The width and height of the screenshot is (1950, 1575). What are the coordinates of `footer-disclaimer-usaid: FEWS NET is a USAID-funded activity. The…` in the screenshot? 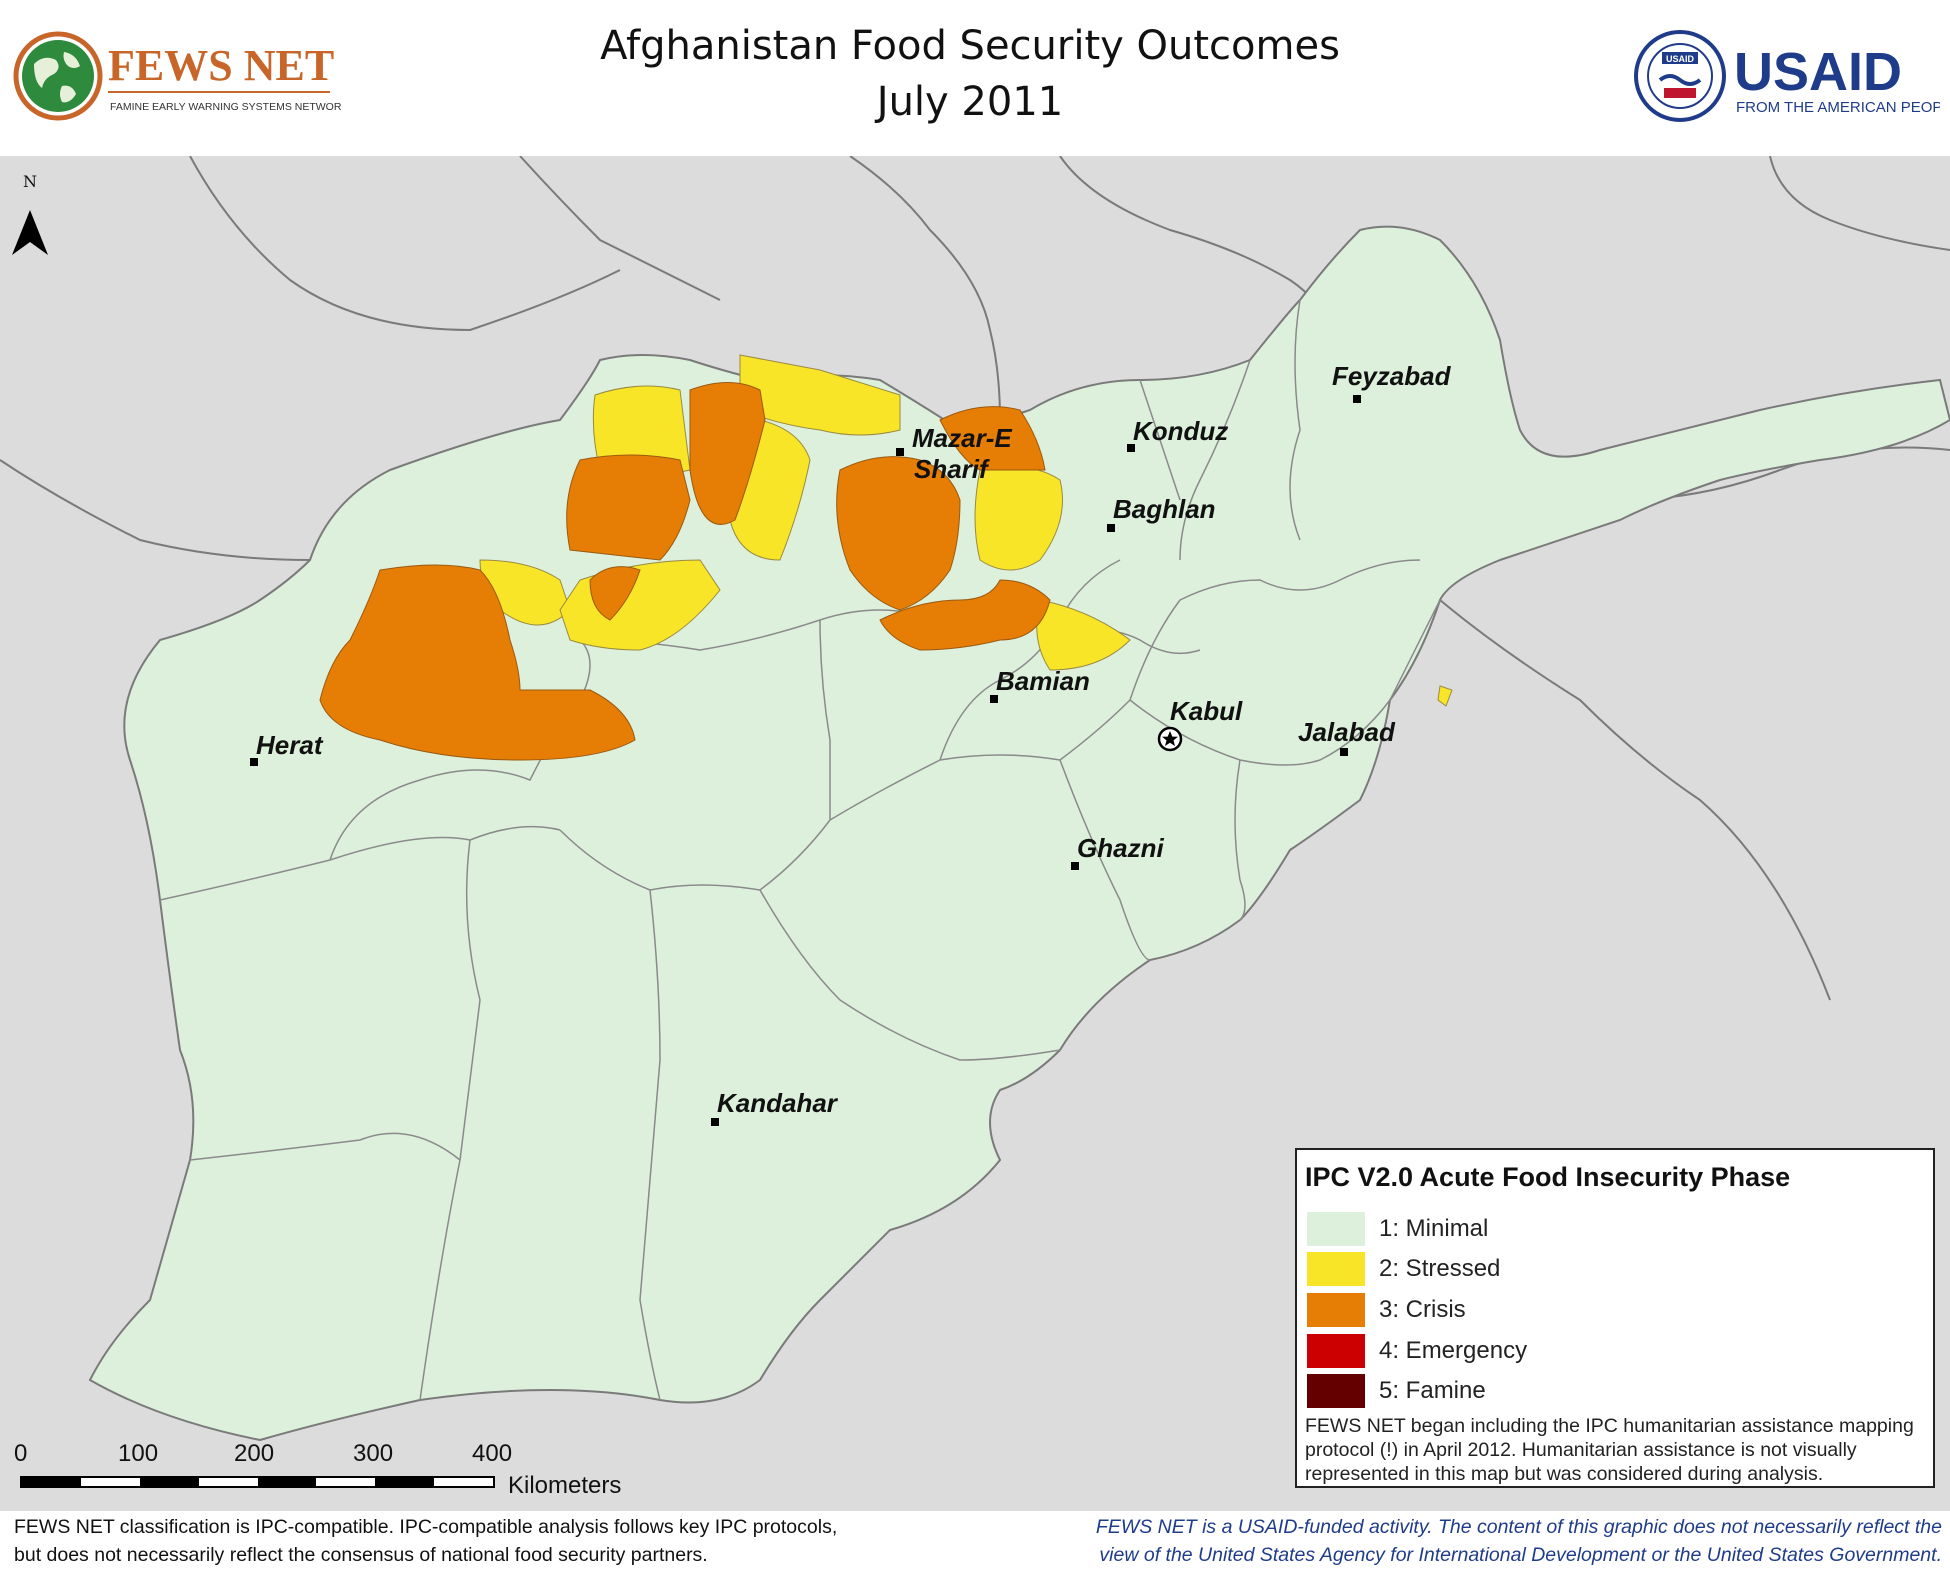 It's located at (1486, 1541).